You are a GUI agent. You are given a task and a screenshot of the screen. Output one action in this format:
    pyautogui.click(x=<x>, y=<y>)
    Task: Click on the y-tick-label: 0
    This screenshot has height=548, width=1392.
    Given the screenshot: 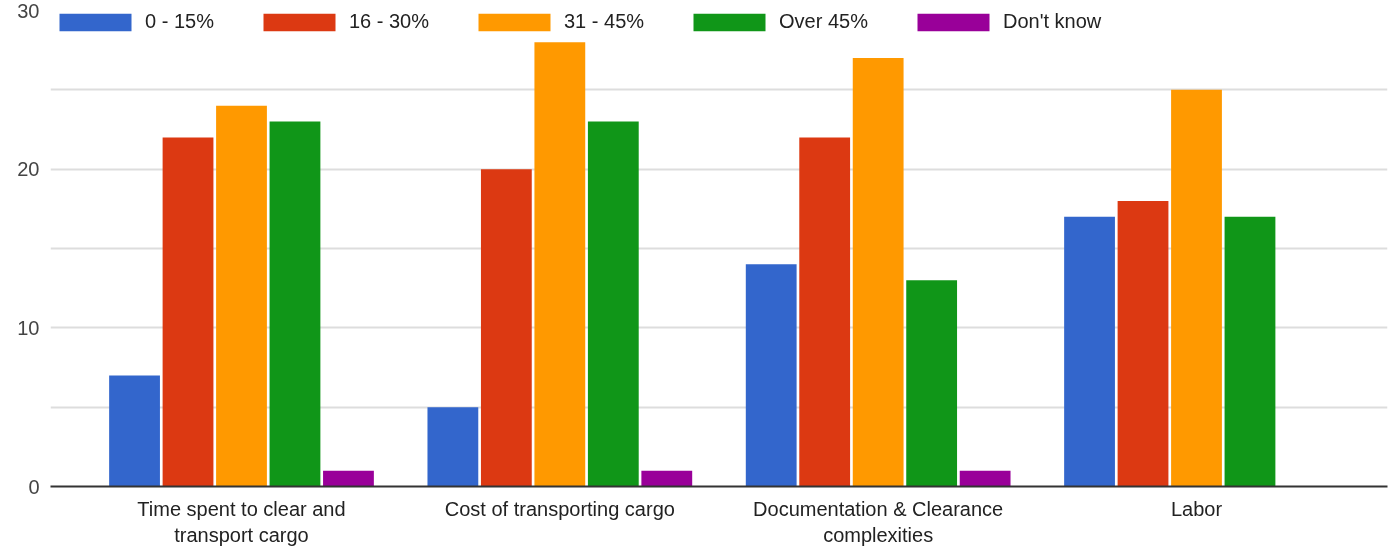 What is the action you would take?
    pyautogui.click(x=34, y=486)
    